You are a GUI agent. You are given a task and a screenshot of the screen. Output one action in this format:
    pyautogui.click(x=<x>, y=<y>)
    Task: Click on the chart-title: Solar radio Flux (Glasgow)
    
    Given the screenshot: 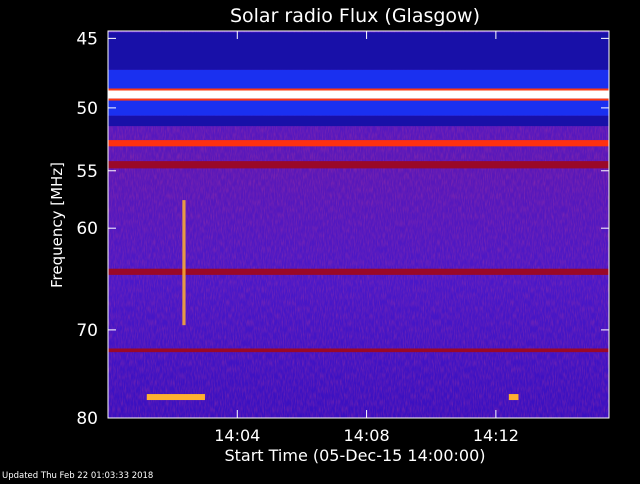 What is the action you would take?
    pyautogui.click(x=355, y=16)
    